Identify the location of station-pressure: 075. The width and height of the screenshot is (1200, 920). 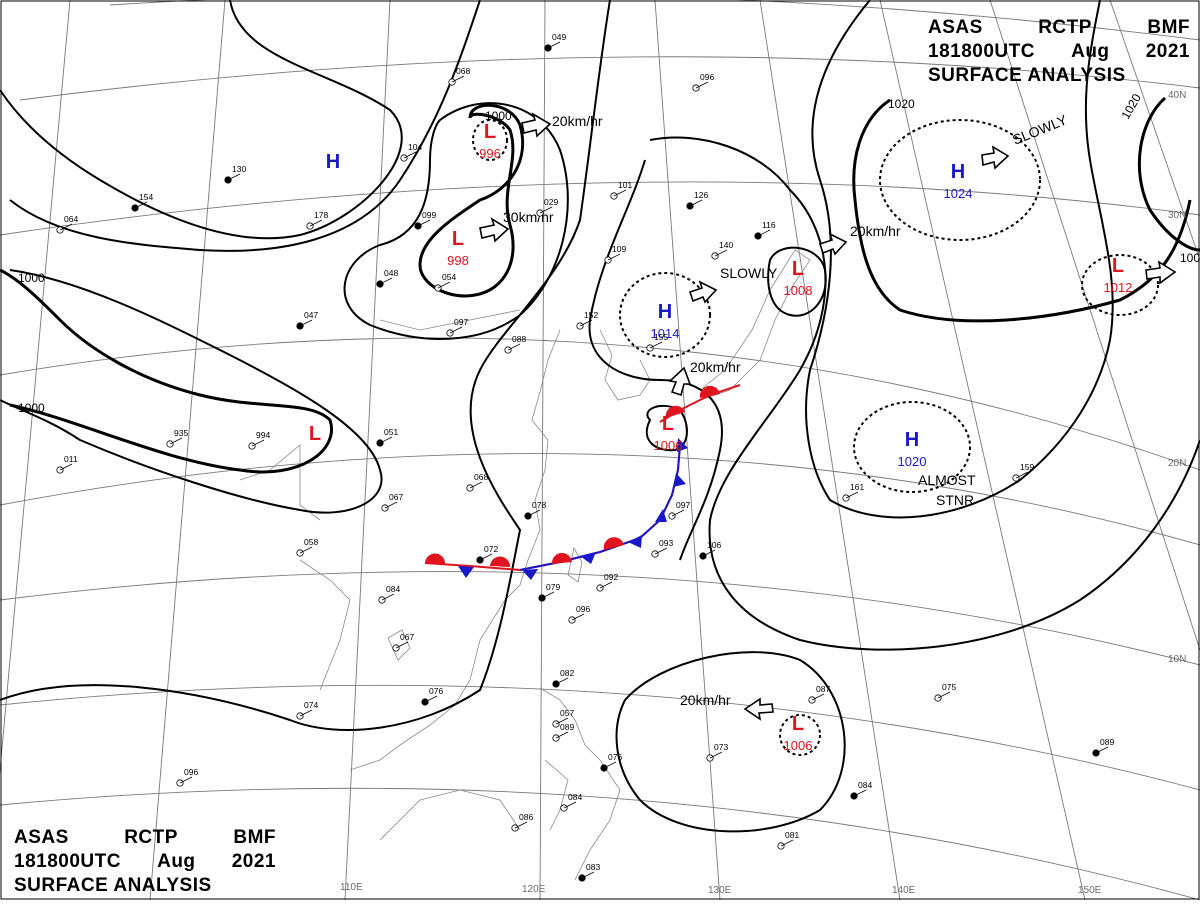
(949, 687).